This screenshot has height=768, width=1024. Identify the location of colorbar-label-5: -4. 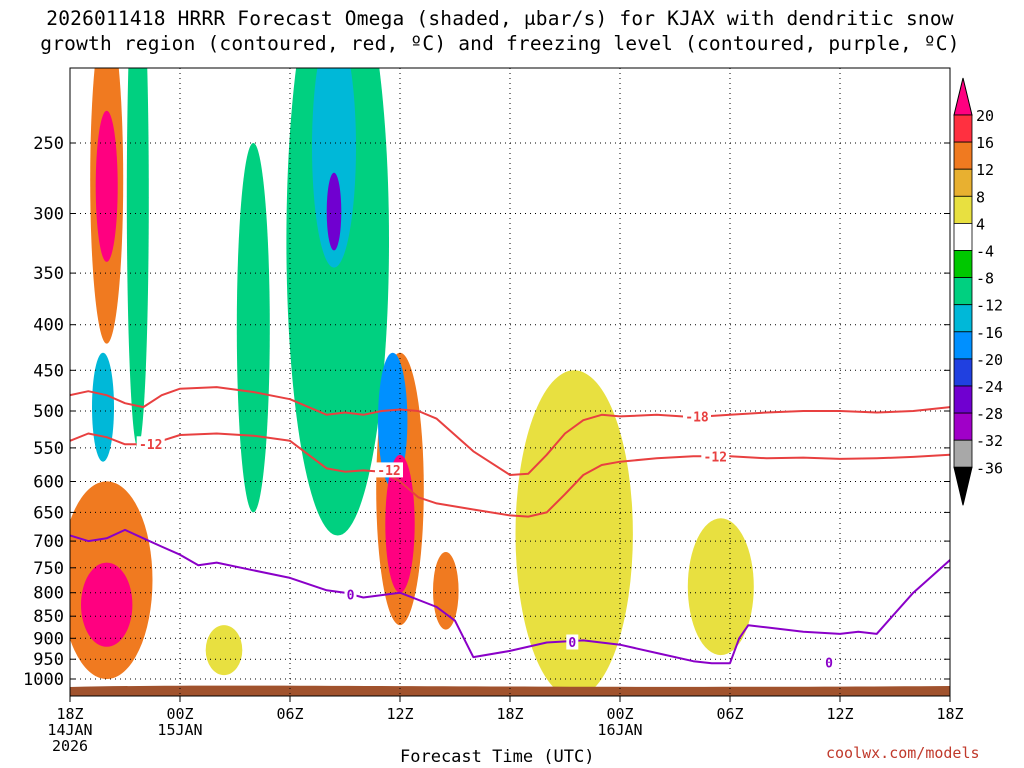
(985, 252).